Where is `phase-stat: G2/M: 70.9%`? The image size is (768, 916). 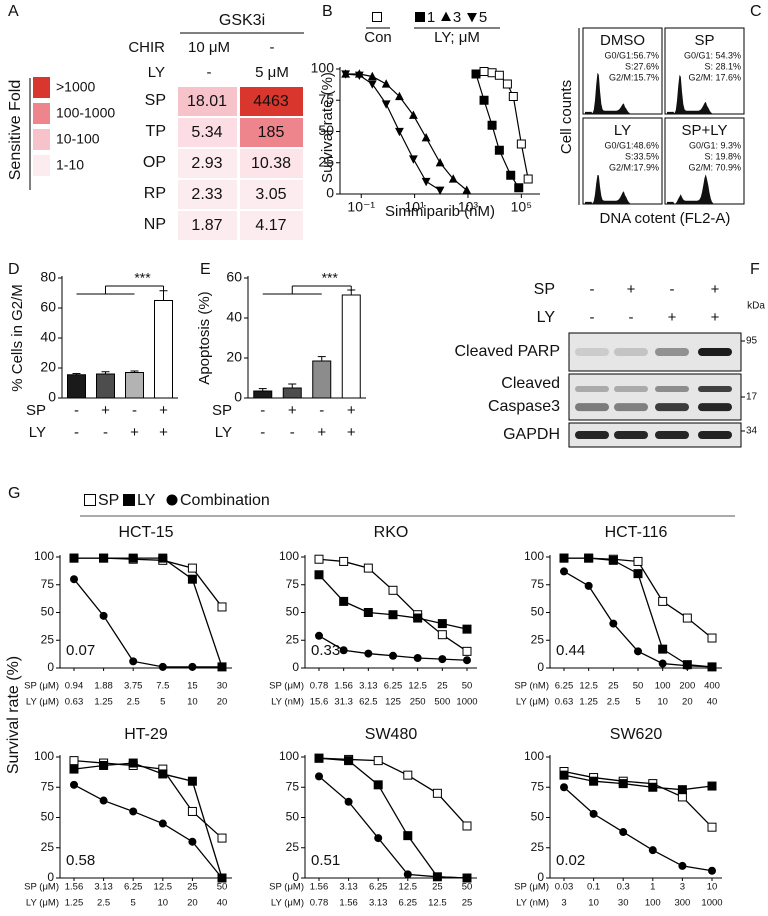
phase-stat: G2/M: 70.9% is located at coordinates (714, 167).